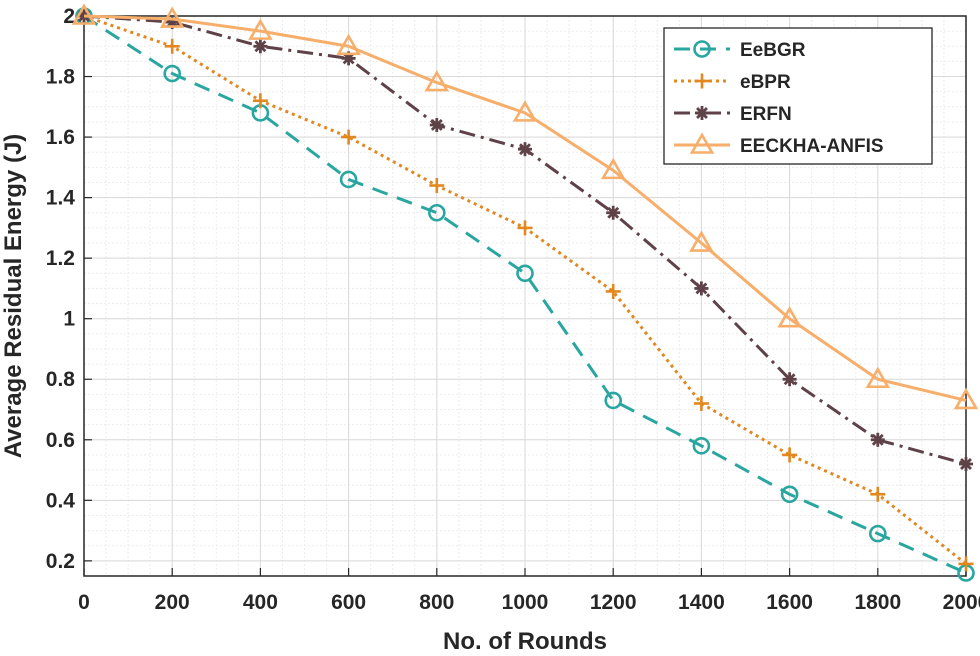  What do you see at coordinates (13, 296) in the screenshot?
I see `y-axis-title: Average Residual Energy (J)` at bounding box center [13, 296].